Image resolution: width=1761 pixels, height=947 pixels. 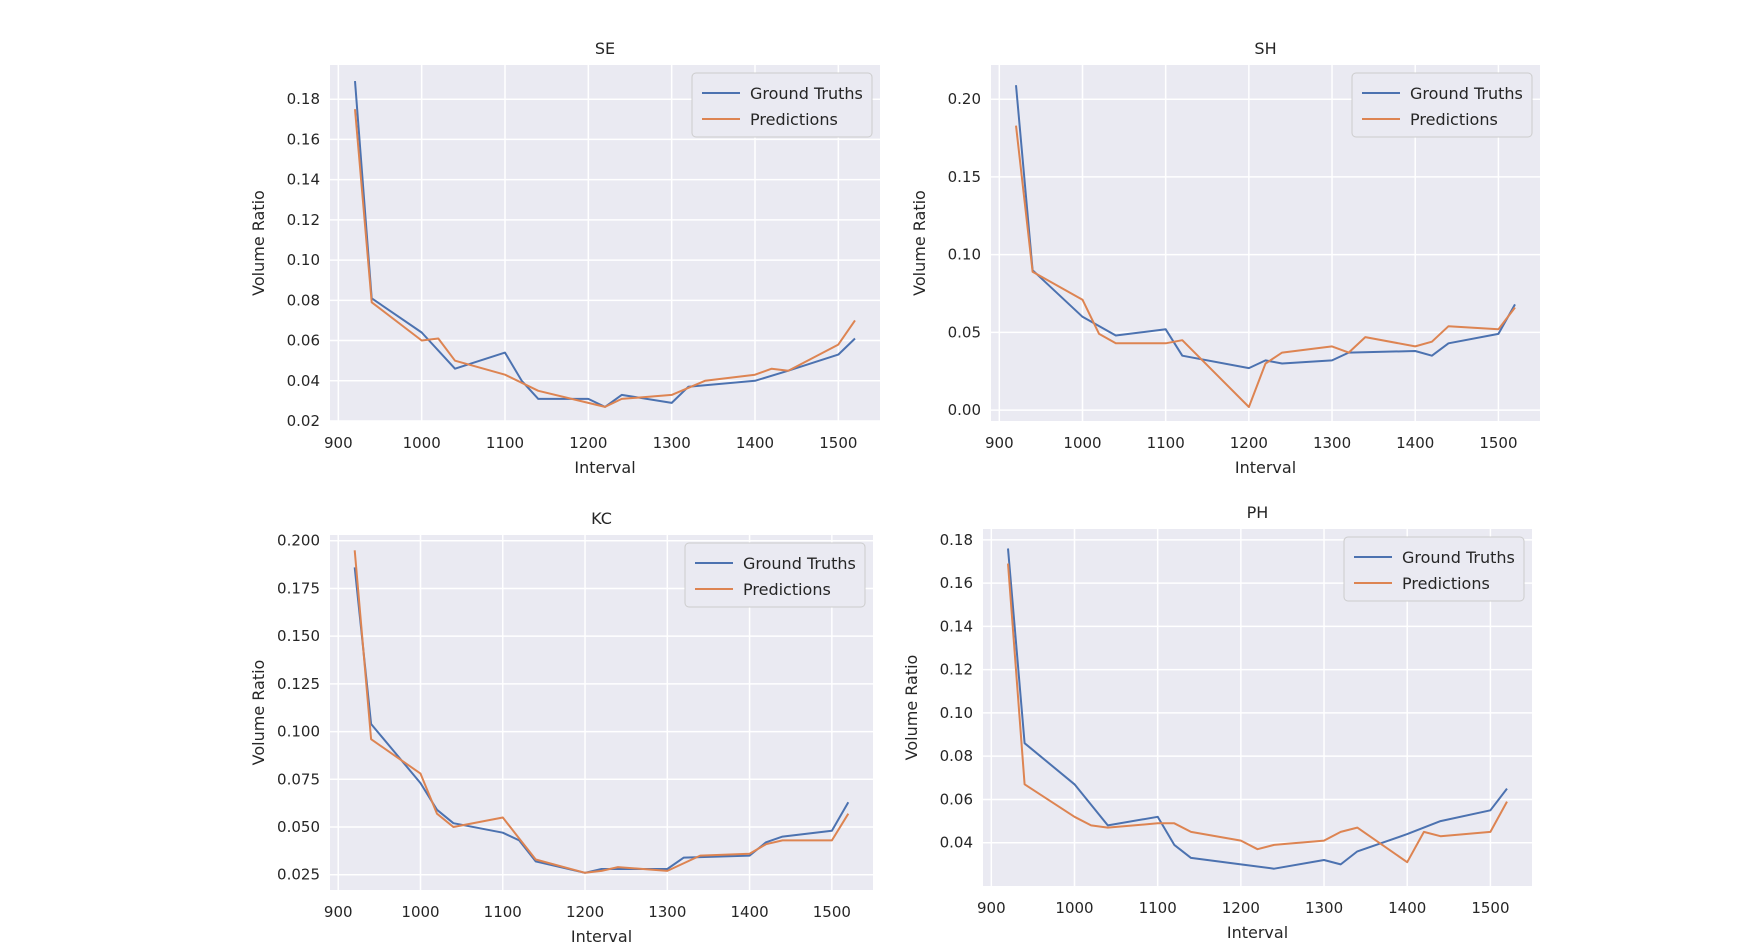 What do you see at coordinates (1258, 512) in the screenshot?
I see `chart-title: PH` at bounding box center [1258, 512].